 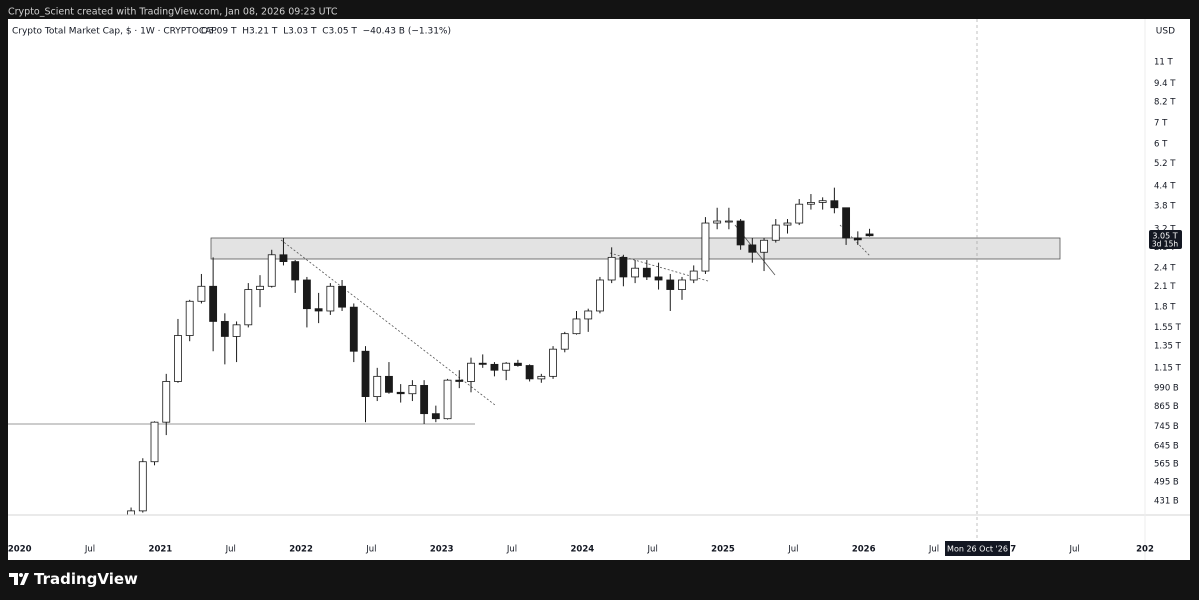 I want to click on y-tick-label: 645 B, so click(x=1166, y=447).